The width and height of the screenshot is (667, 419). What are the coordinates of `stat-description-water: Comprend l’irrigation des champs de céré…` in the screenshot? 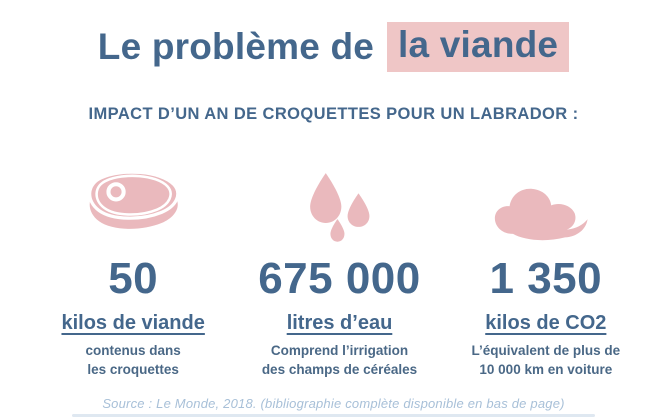 It's located at (339, 360).